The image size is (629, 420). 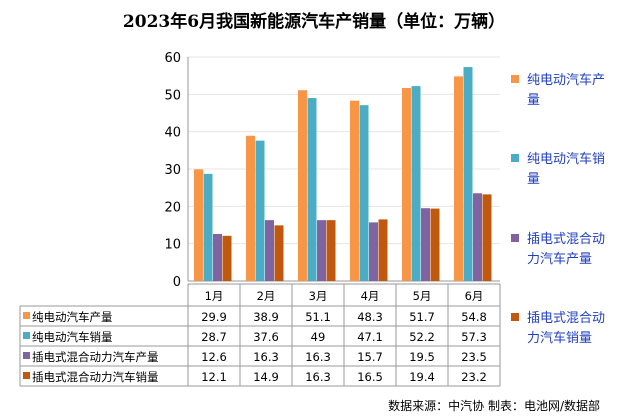 I want to click on legend-label: 纯电动汽车产, so click(x=566, y=80).